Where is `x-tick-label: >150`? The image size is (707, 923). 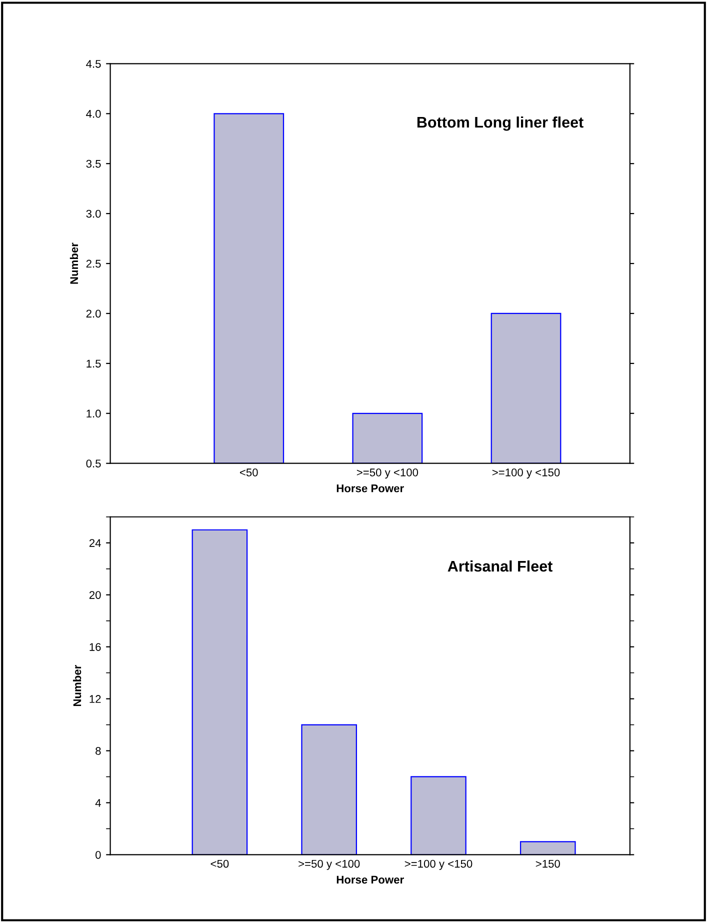 x-tick-label: >150 is located at coordinates (548, 864).